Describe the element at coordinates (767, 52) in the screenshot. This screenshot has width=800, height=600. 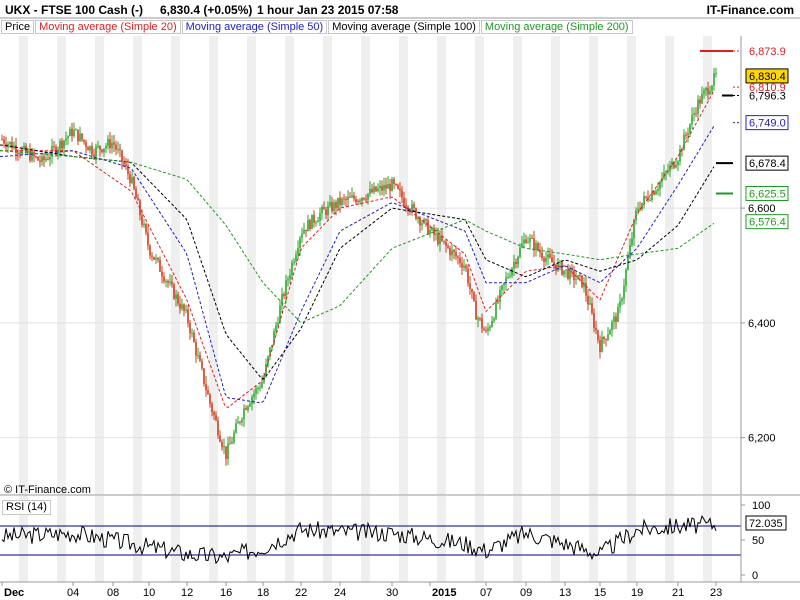
I see `price-label: 6,873.9` at that location.